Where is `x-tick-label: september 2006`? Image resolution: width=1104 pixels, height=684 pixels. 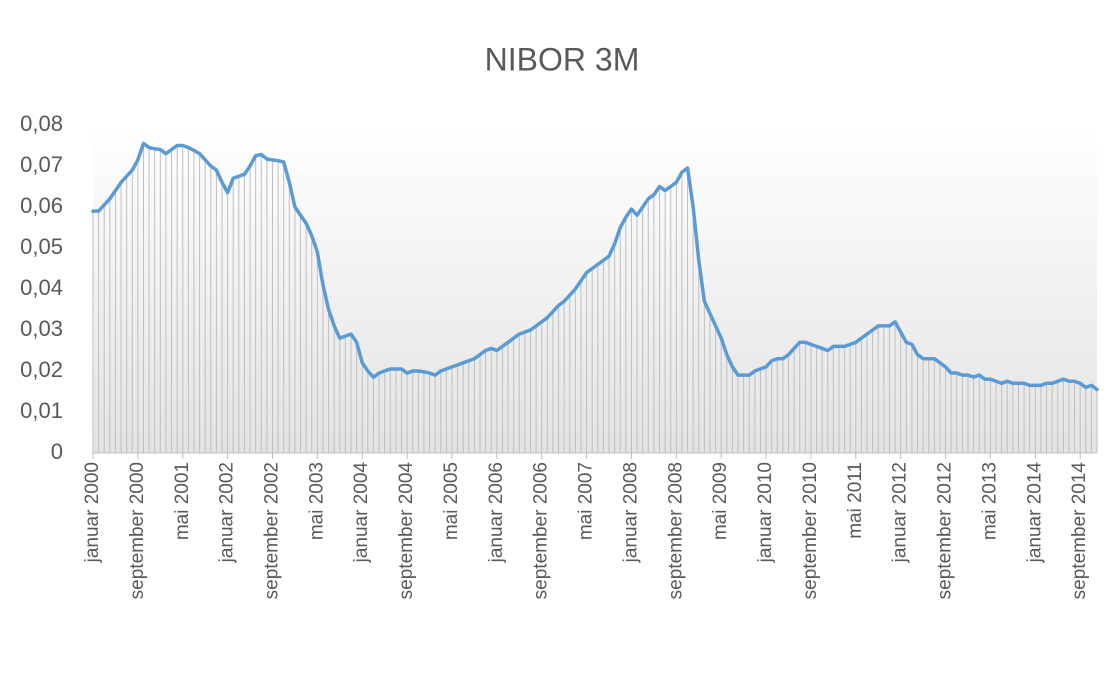
x-tick-label: september 2006 is located at coordinates (541, 530).